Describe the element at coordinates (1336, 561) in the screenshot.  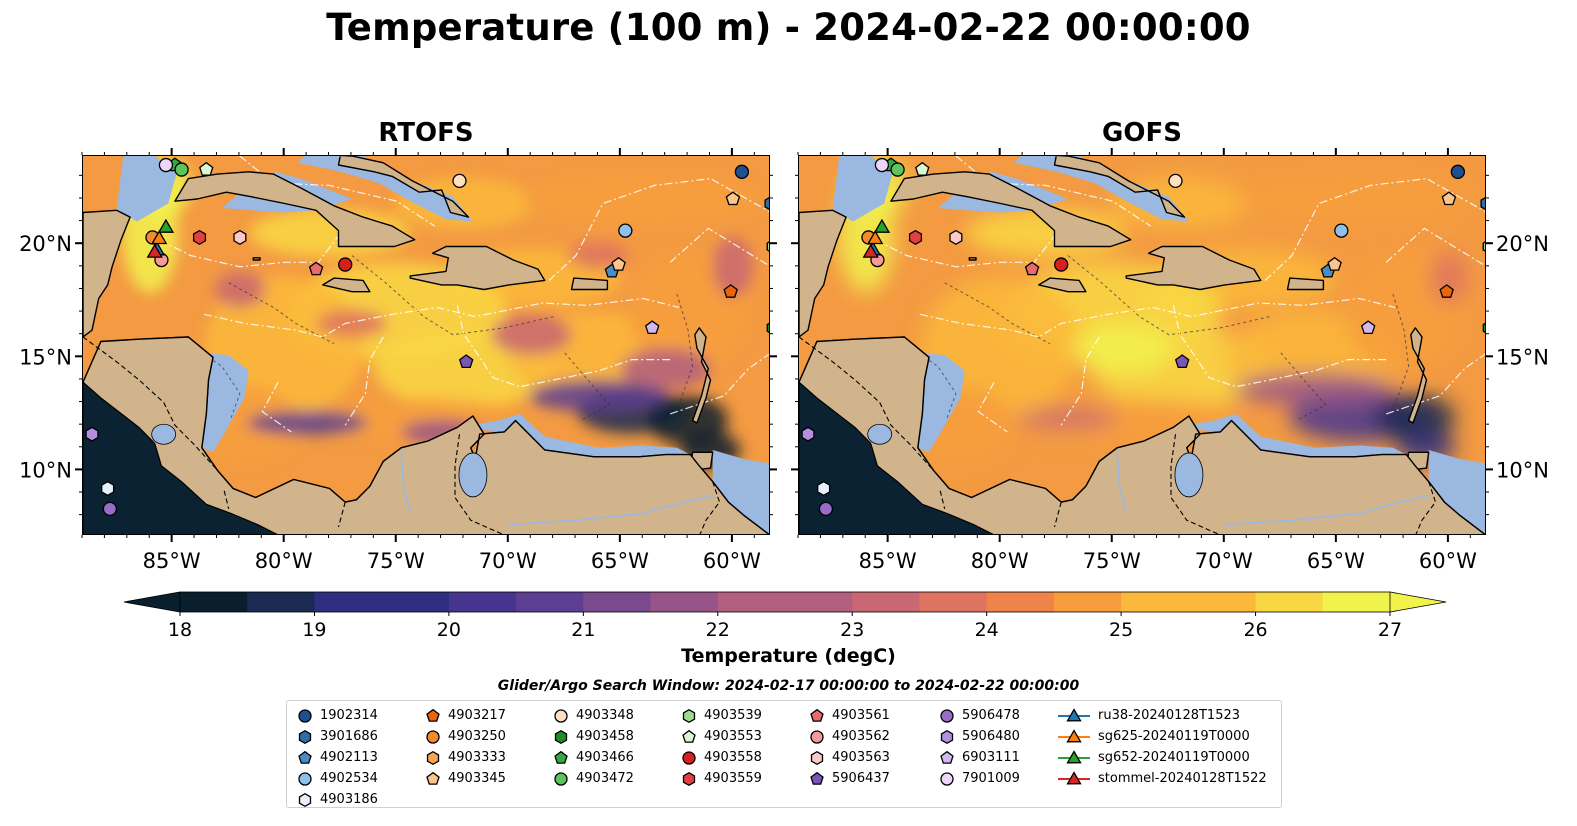
I see `lon-tick-label: 65°W` at that location.